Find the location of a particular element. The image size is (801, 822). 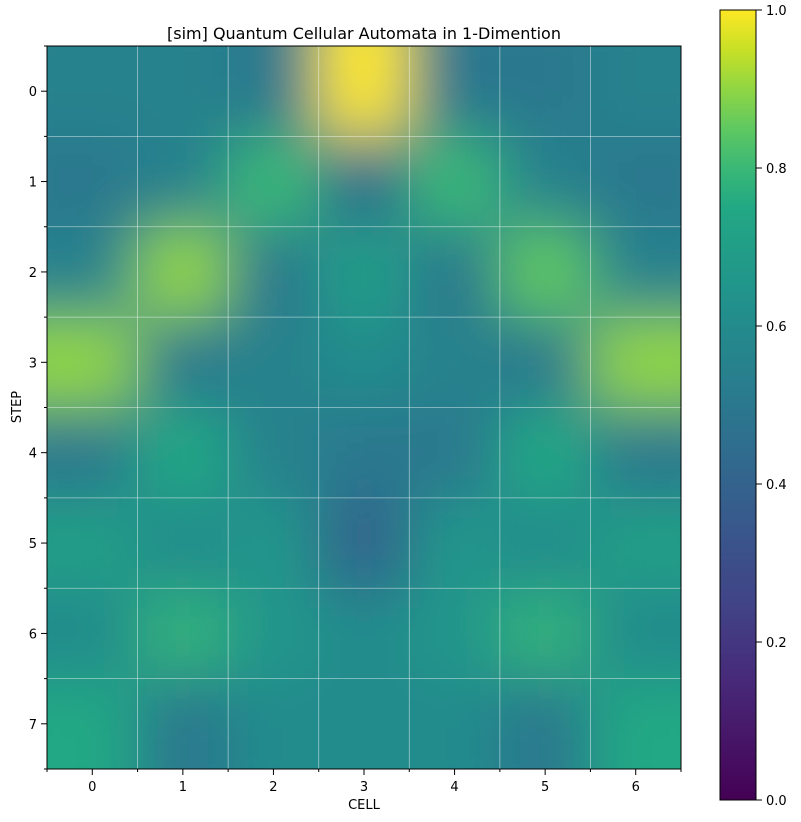

x-tick-label: 5 is located at coordinates (545, 787).